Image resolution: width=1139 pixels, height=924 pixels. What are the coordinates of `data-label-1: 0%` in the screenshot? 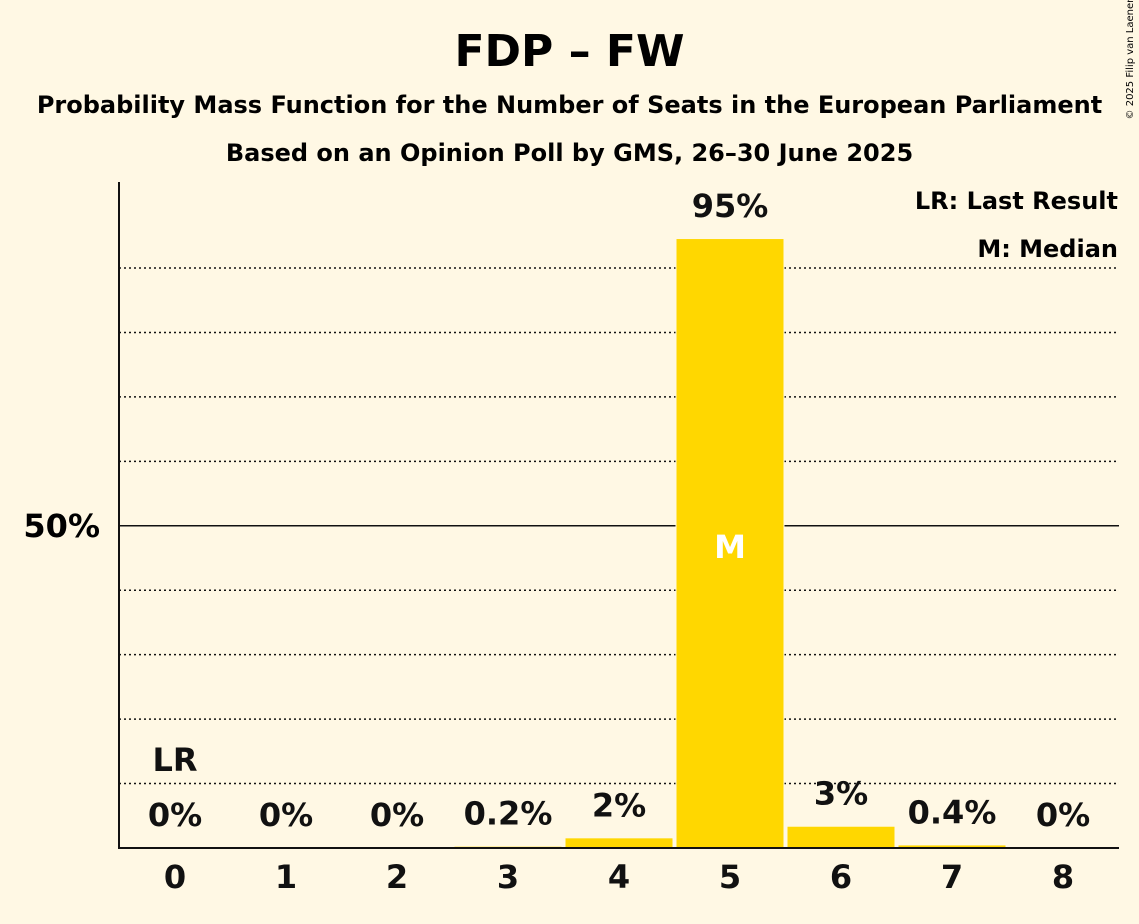 It's located at (286, 815).